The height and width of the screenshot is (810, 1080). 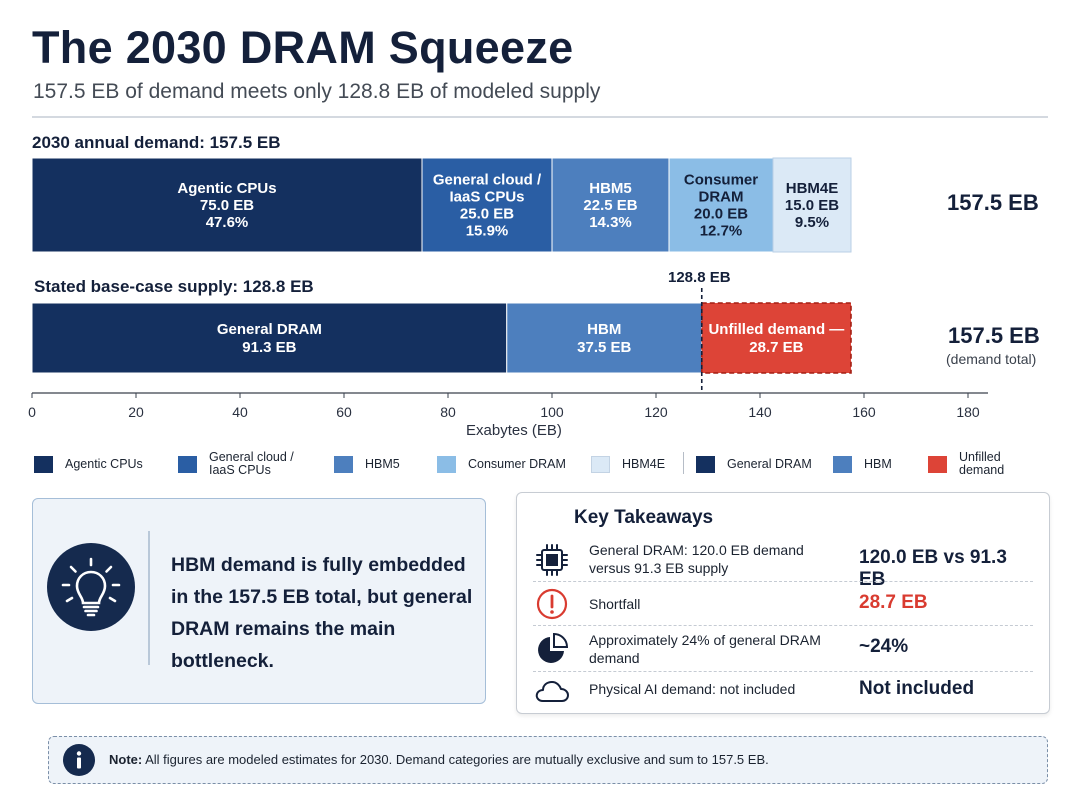 I want to click on takeaway-description: Approximately 24% of general DRAM demand, so click(x=705, y=649).